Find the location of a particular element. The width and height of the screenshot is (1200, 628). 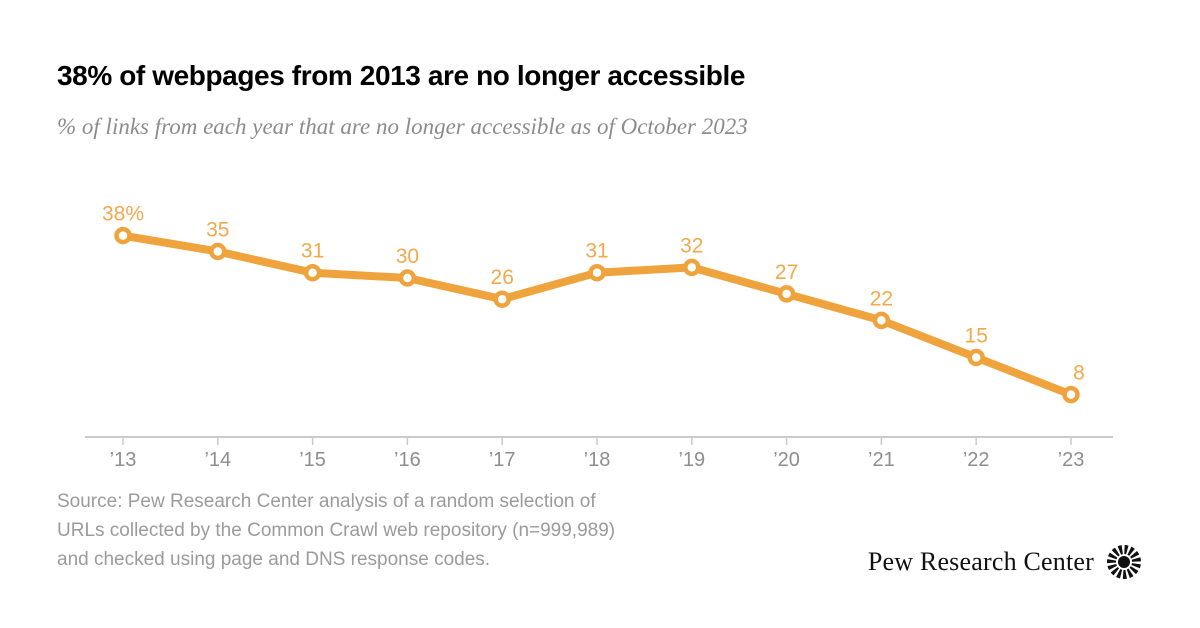

x-tick-label: ’20 is located at coordinates (786, 460).